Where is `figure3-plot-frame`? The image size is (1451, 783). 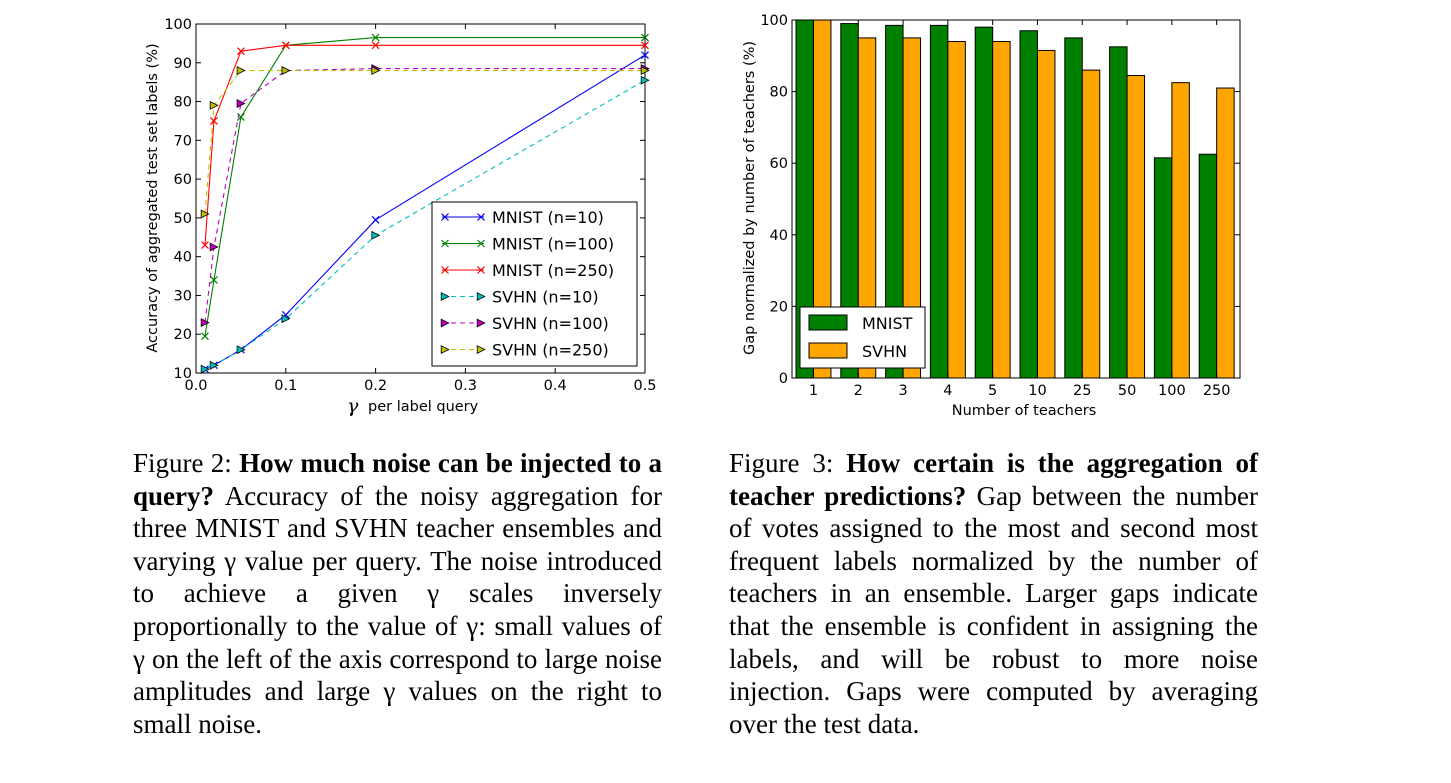
figure3-plot-frame is located at coordinates (1016, 199).